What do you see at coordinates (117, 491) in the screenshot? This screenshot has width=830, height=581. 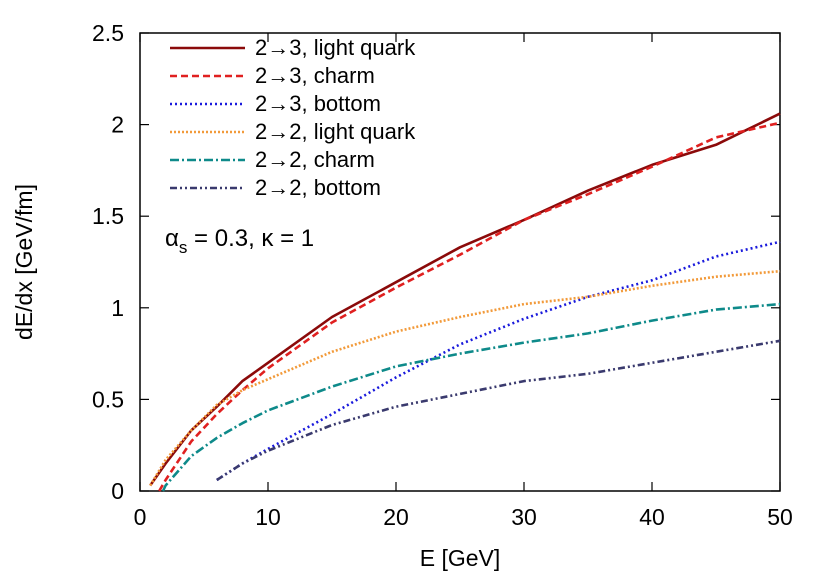 I see `y-tick-label: 0` at bounding box center [117, 491].